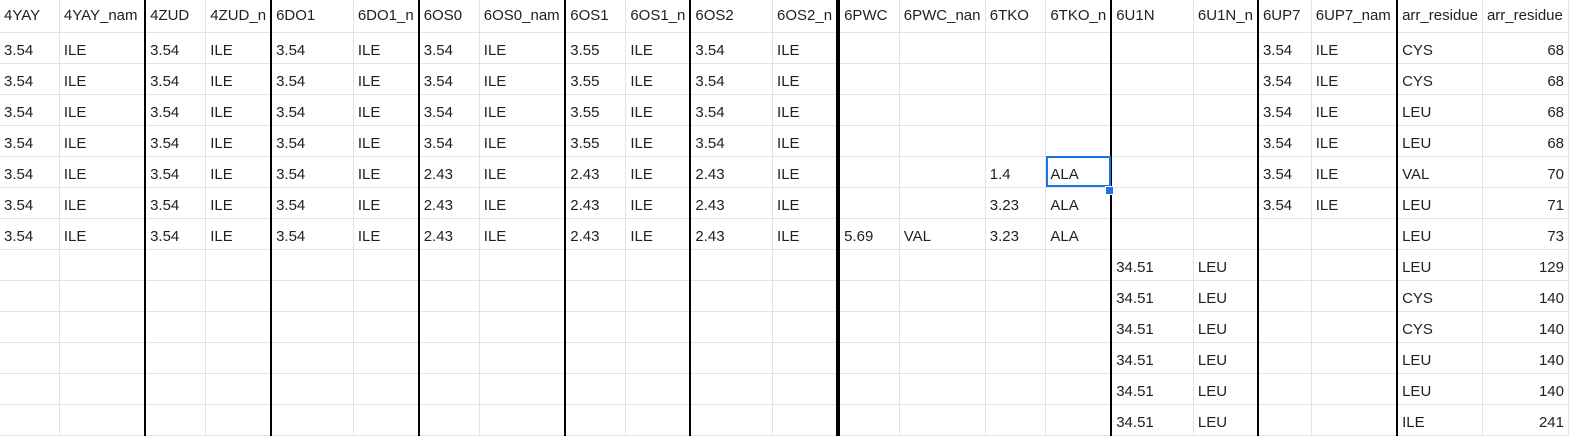 Image resolution: width=1569 pixels, height=448 pixels. What do you see at coordinates (1440, 79) in the screenshot?
I see `grid-cell: CYS` at bounding box center [1440, 79].